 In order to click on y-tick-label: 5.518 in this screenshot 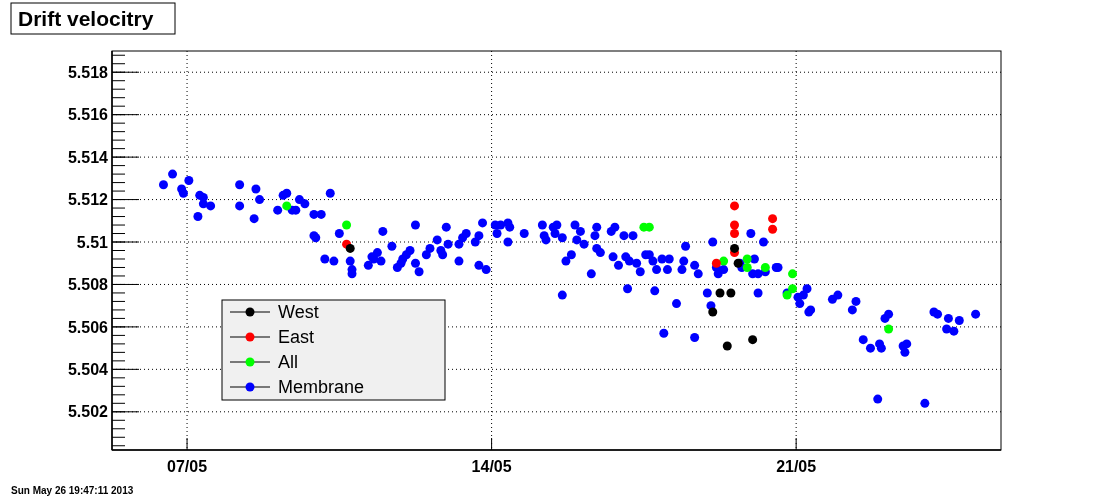, I will do `click(88, 72)`.